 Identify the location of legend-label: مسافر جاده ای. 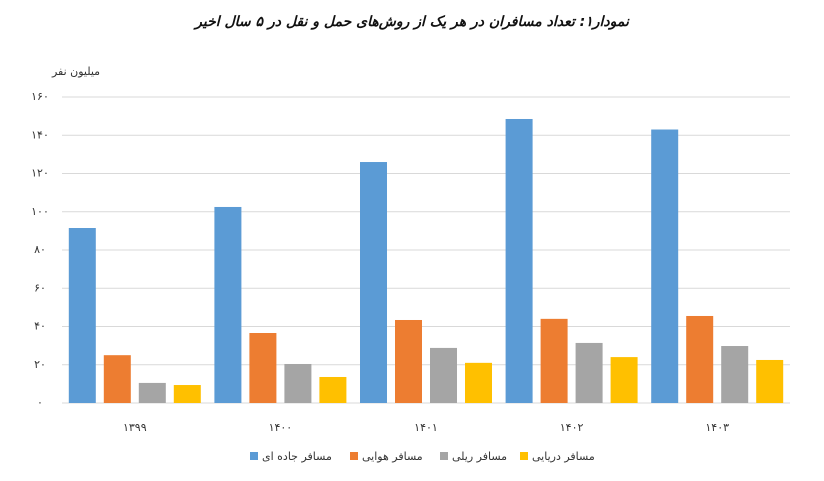
(297, 456).